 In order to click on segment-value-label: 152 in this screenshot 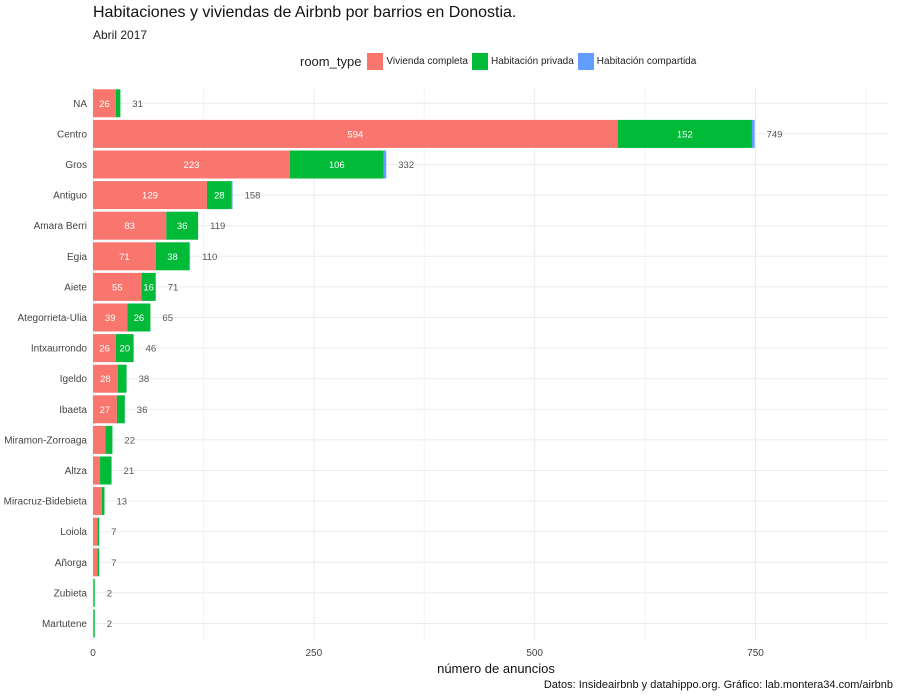, I will do `click(685, 134)`.